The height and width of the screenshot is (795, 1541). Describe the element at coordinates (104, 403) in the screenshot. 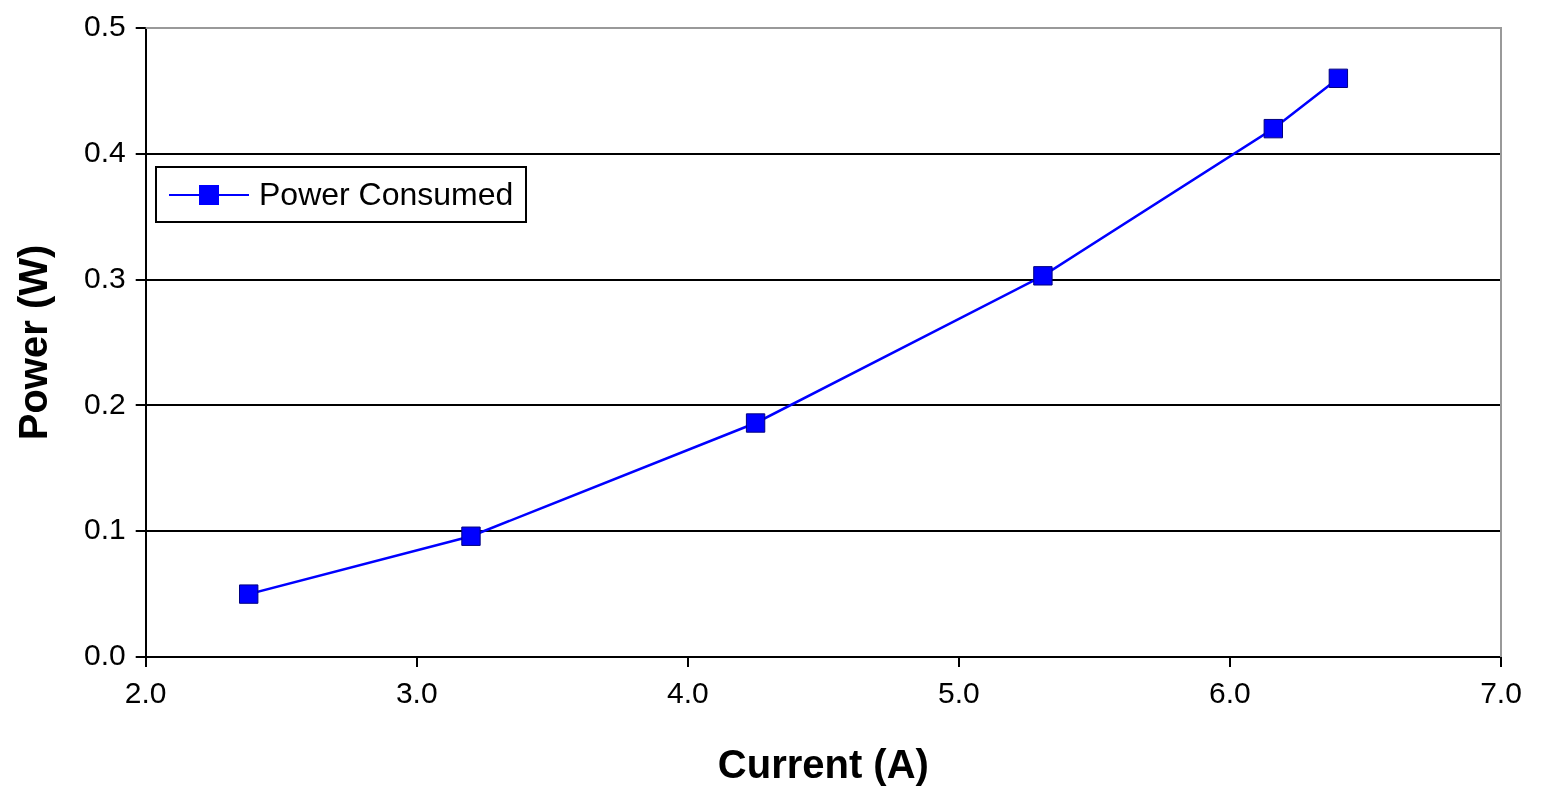

I see `y-tick-label: 0.2` at that location.